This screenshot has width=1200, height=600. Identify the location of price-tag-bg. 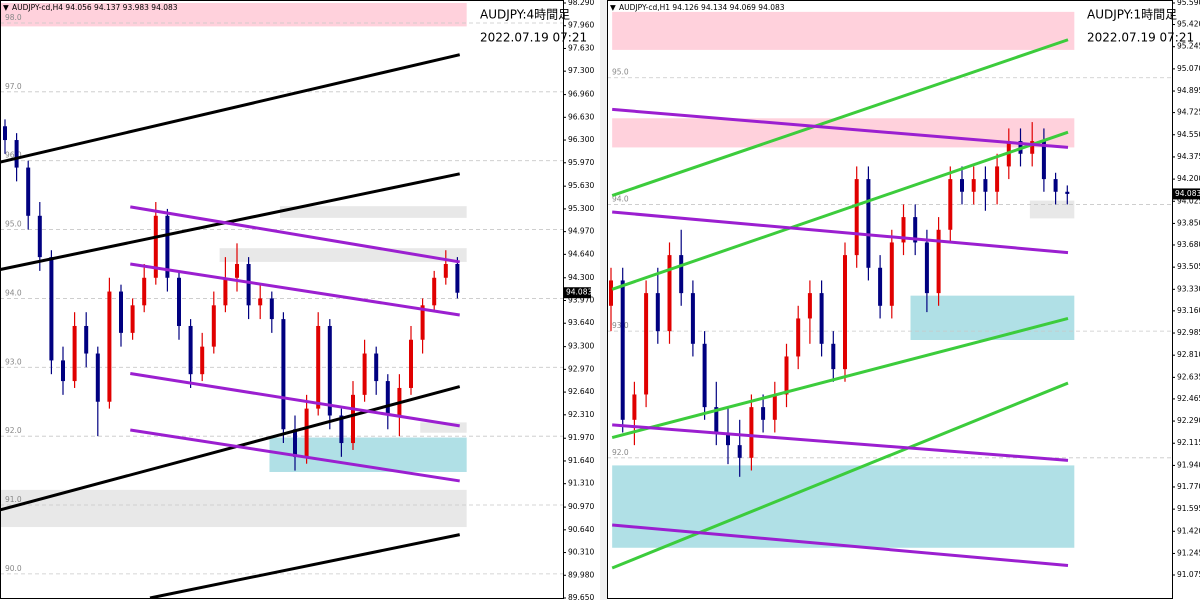
(577, 293).